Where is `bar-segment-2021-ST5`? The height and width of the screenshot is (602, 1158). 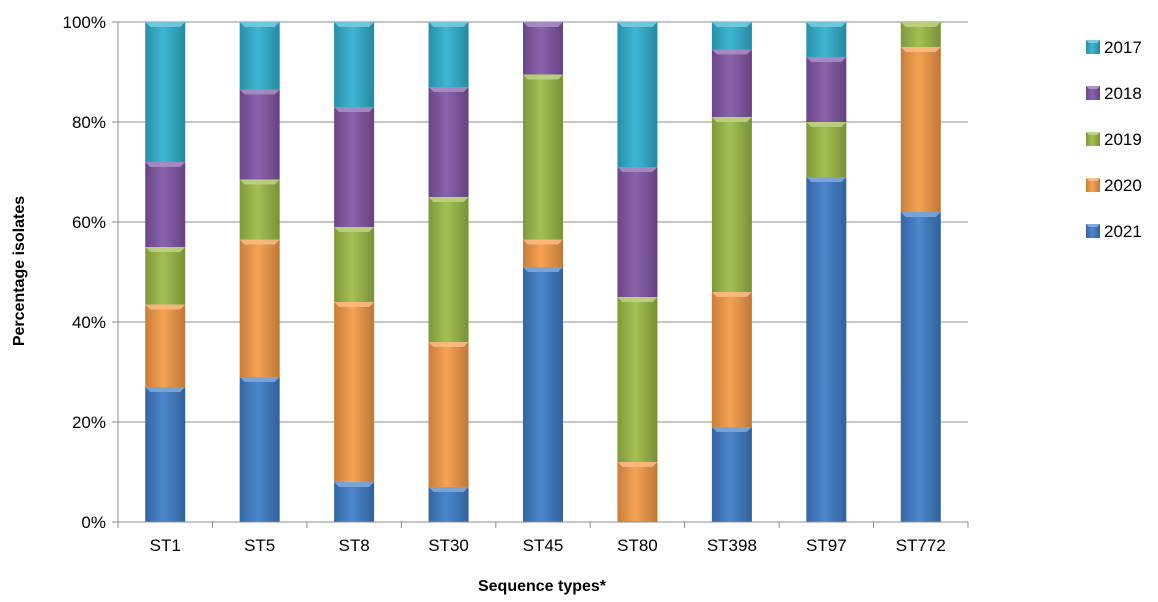 bar-segment-2021-ST5 is located at coordinates (259, 449).